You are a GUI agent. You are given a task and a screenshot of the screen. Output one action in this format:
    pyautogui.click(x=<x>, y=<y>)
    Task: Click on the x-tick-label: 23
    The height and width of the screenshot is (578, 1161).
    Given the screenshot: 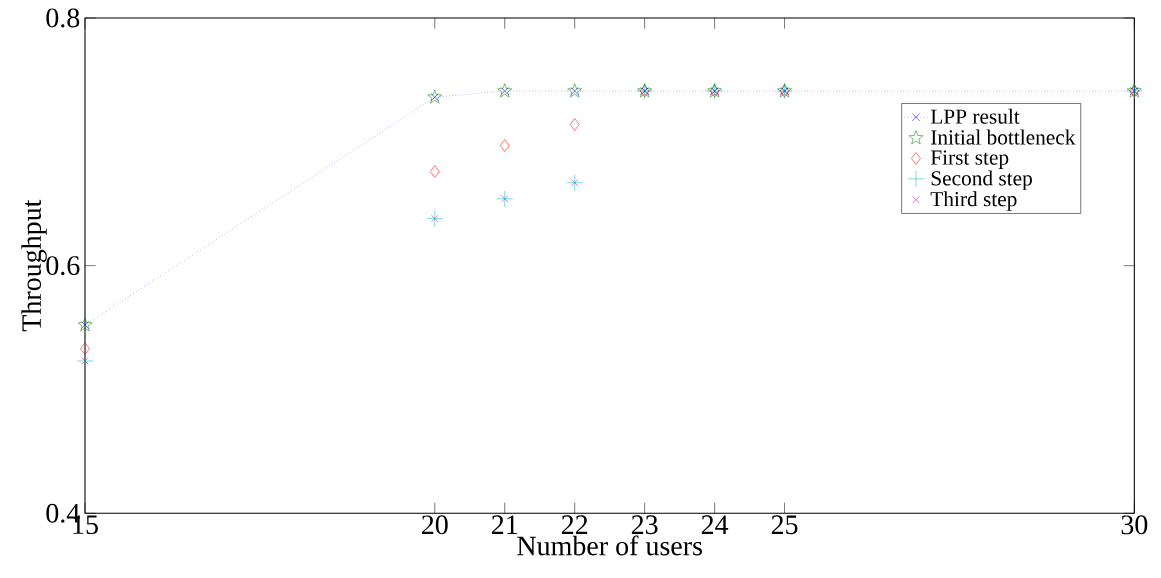 What is the action you would take?
    pyautogui.click(x=644, y=525)
    